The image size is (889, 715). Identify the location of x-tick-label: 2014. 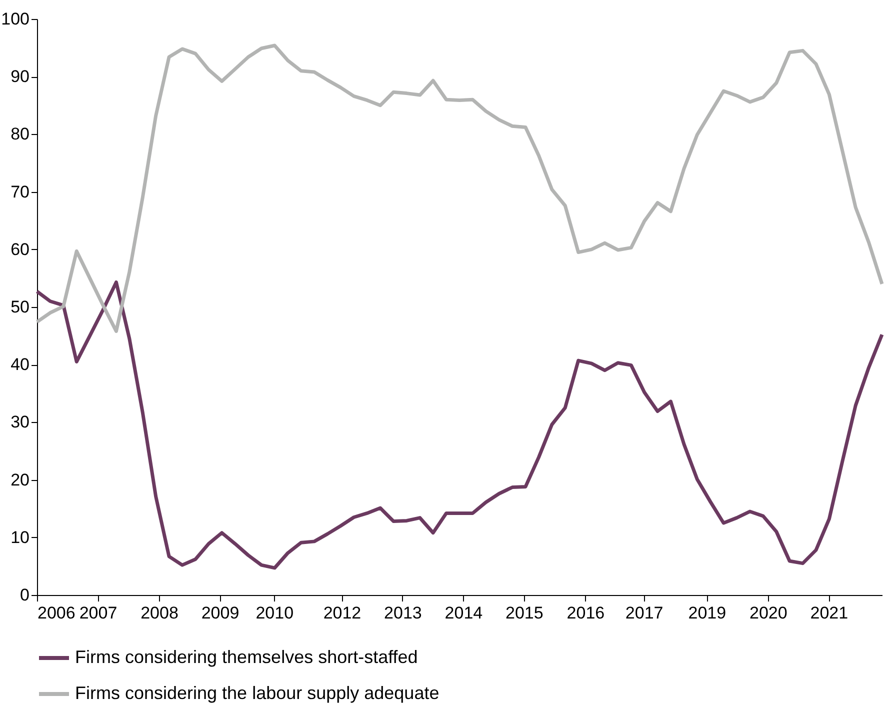
(463, 613).